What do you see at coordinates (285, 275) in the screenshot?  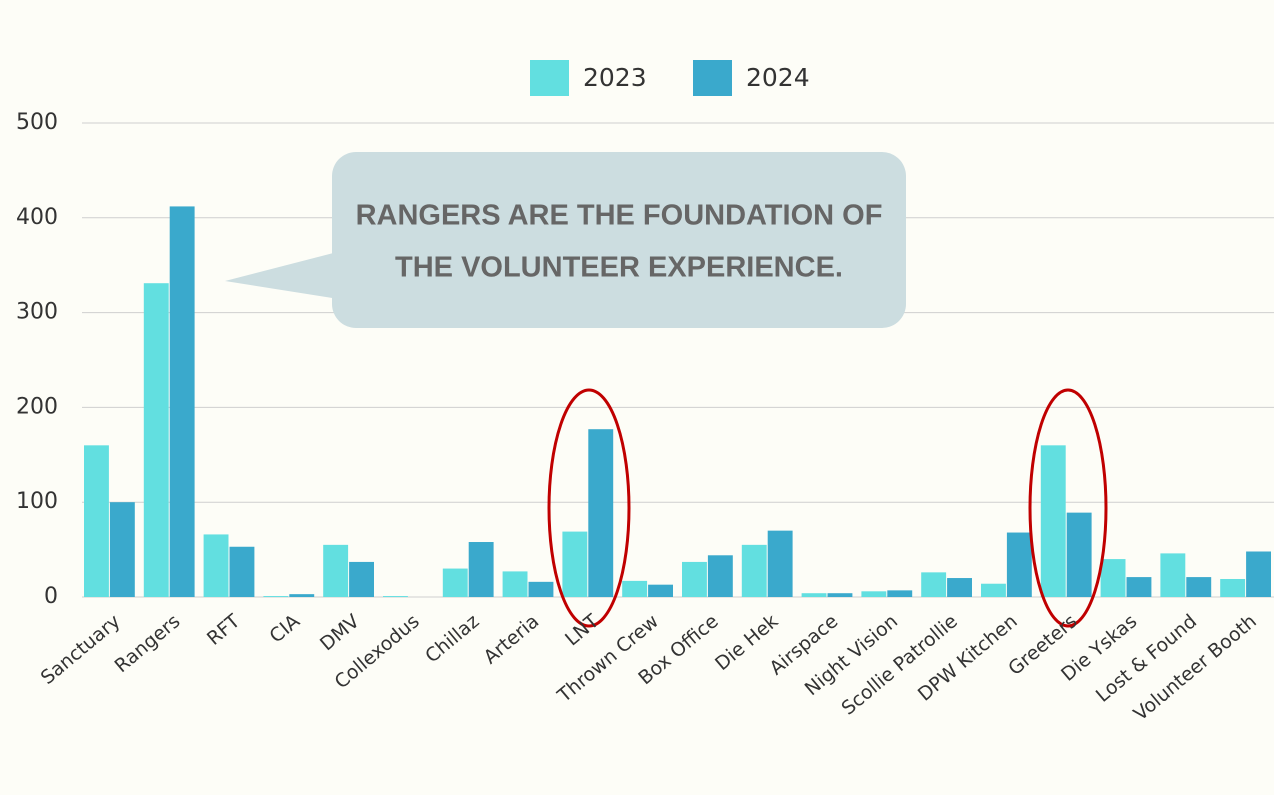 I see `callout-pointer` at bounding box center [285, 275].